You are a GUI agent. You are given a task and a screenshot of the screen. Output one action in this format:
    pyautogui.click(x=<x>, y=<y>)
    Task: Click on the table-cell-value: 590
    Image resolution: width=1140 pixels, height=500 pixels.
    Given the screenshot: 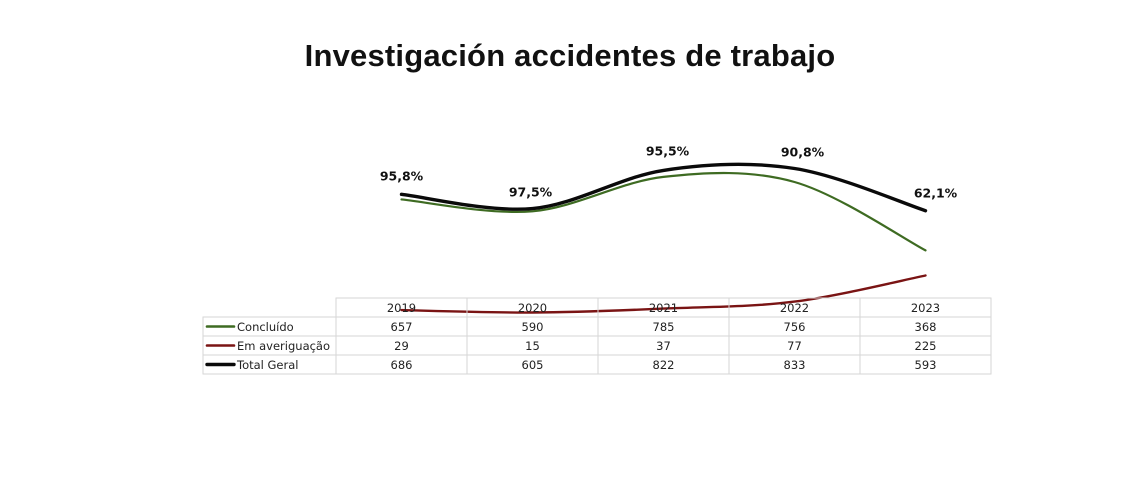 What is the action you would take?
    pyautogui.click(x=533, y=327)
    